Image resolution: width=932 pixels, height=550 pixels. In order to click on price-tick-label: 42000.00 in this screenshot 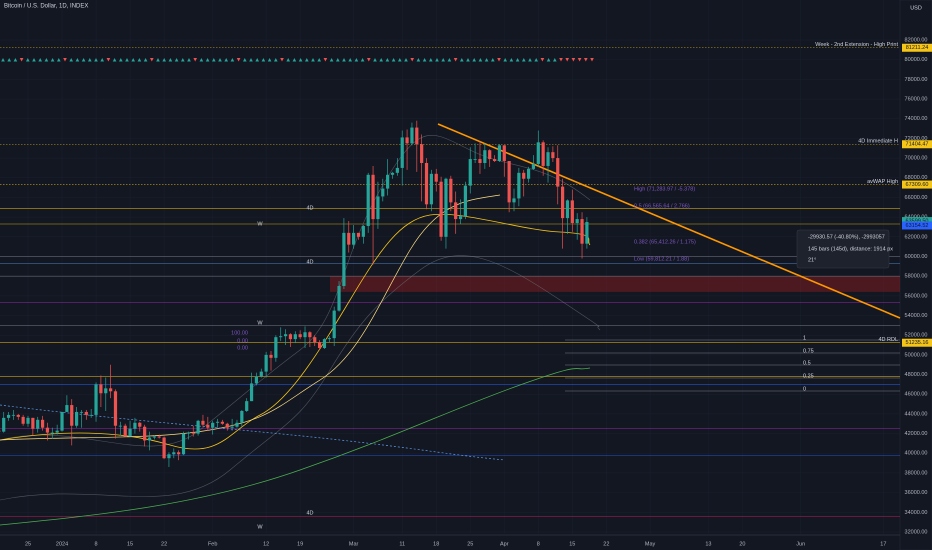, I will do `click(916, 434)`.